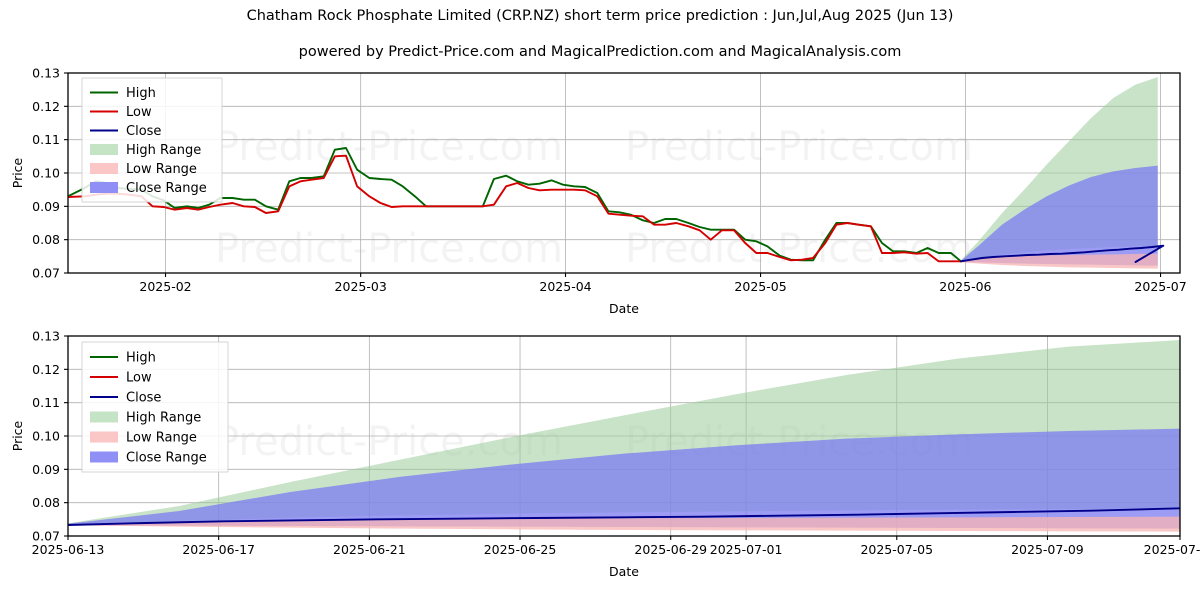 Image resolution: width=1200 pixels, height=600 pixels. Describe the element at coordinates (520, 549) in the screenshot. I see `x-tick-label: 2025-06-25` at that location.